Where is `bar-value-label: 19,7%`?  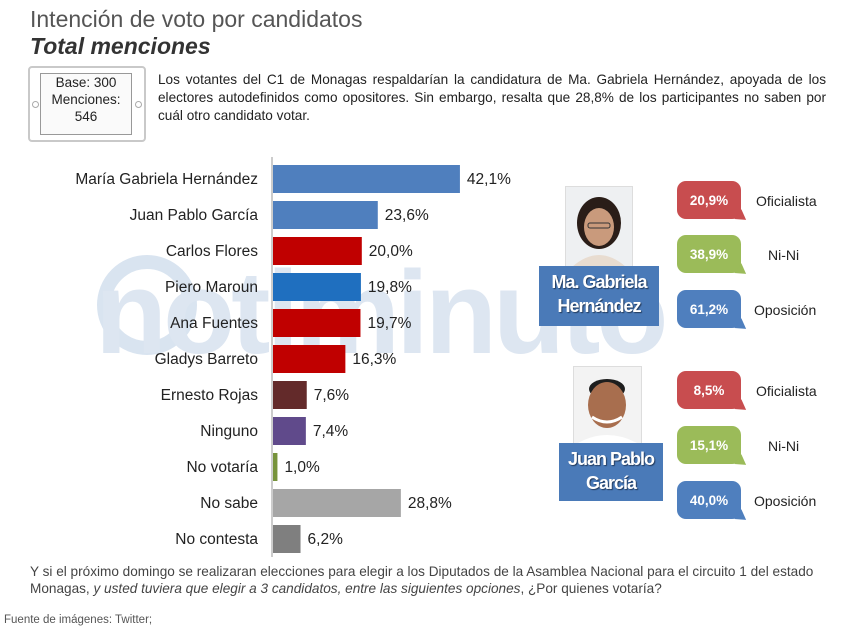 bar-value-label: 19,7% is located at coordinates (389, 323).